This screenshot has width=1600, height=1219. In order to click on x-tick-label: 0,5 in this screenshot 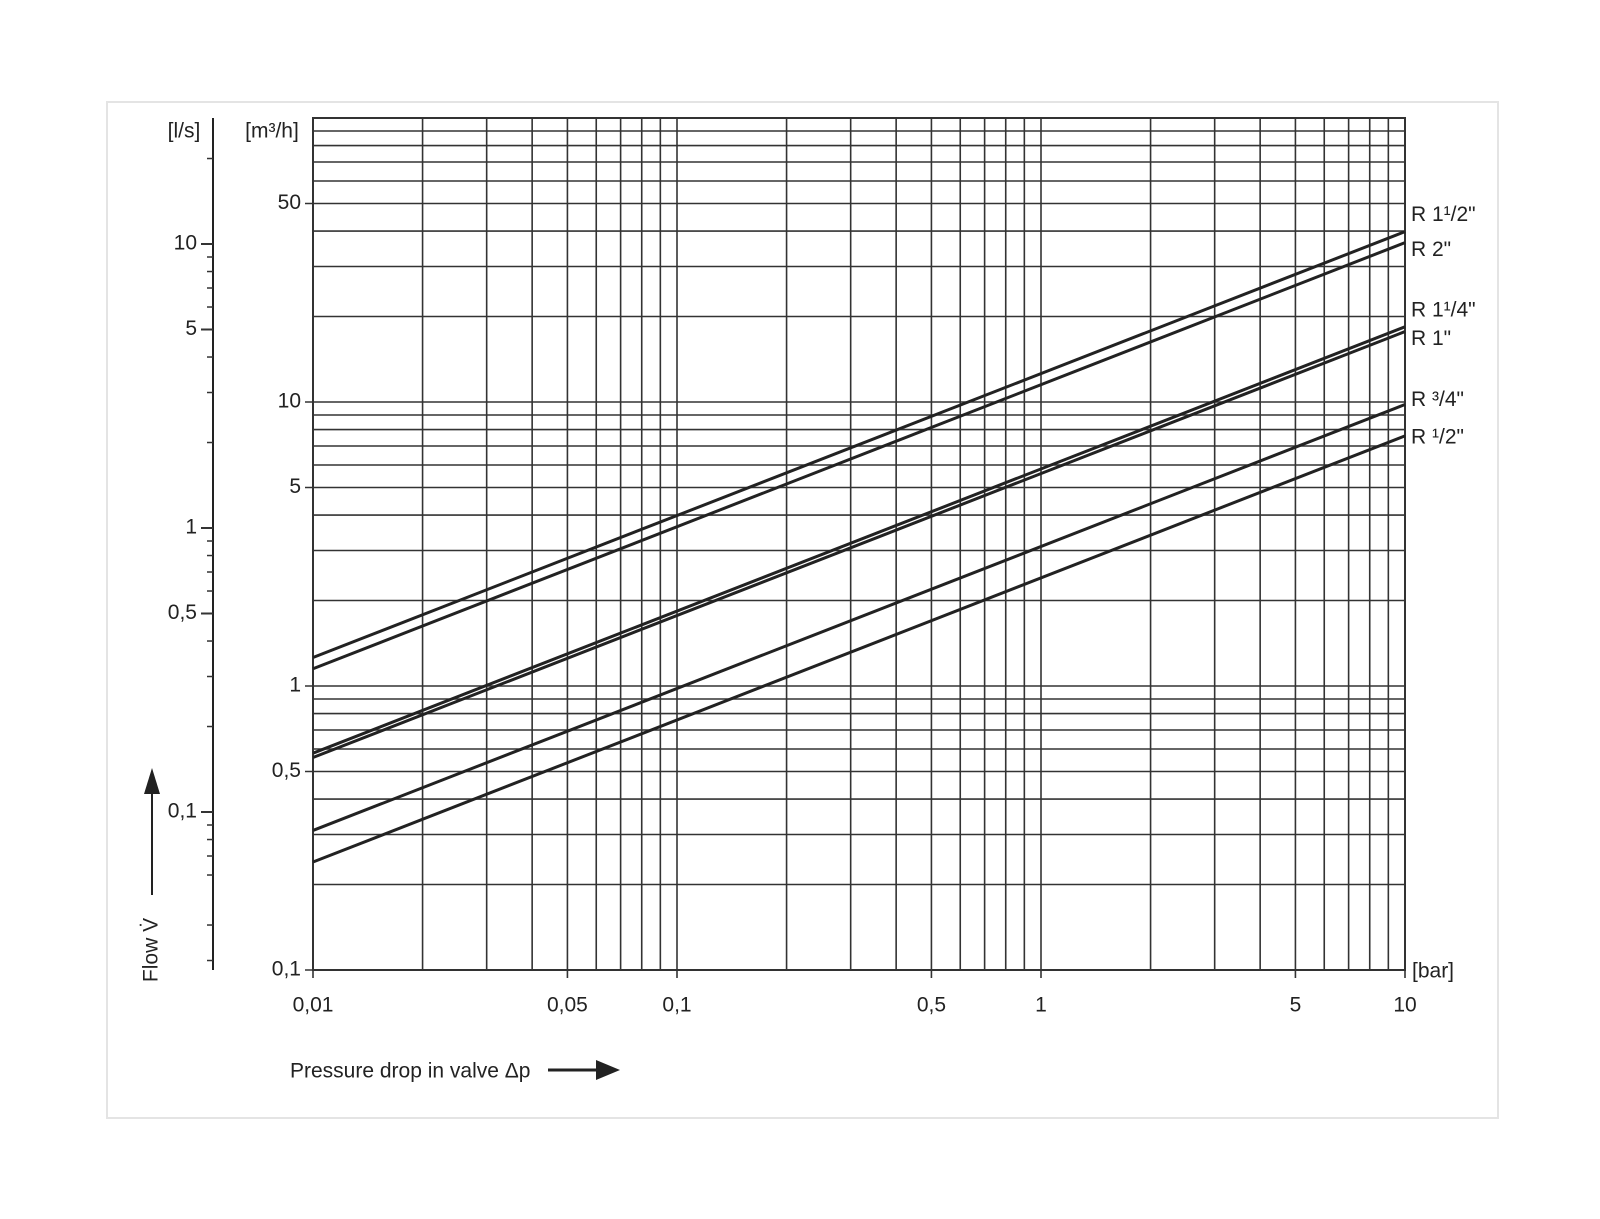, I will do `click(931, 1005)`.